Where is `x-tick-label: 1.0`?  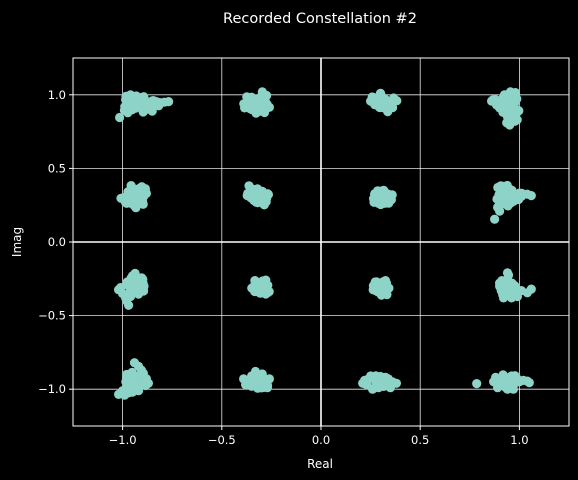
x-tick-label: 1.0 is located at coordinates (519, 440).